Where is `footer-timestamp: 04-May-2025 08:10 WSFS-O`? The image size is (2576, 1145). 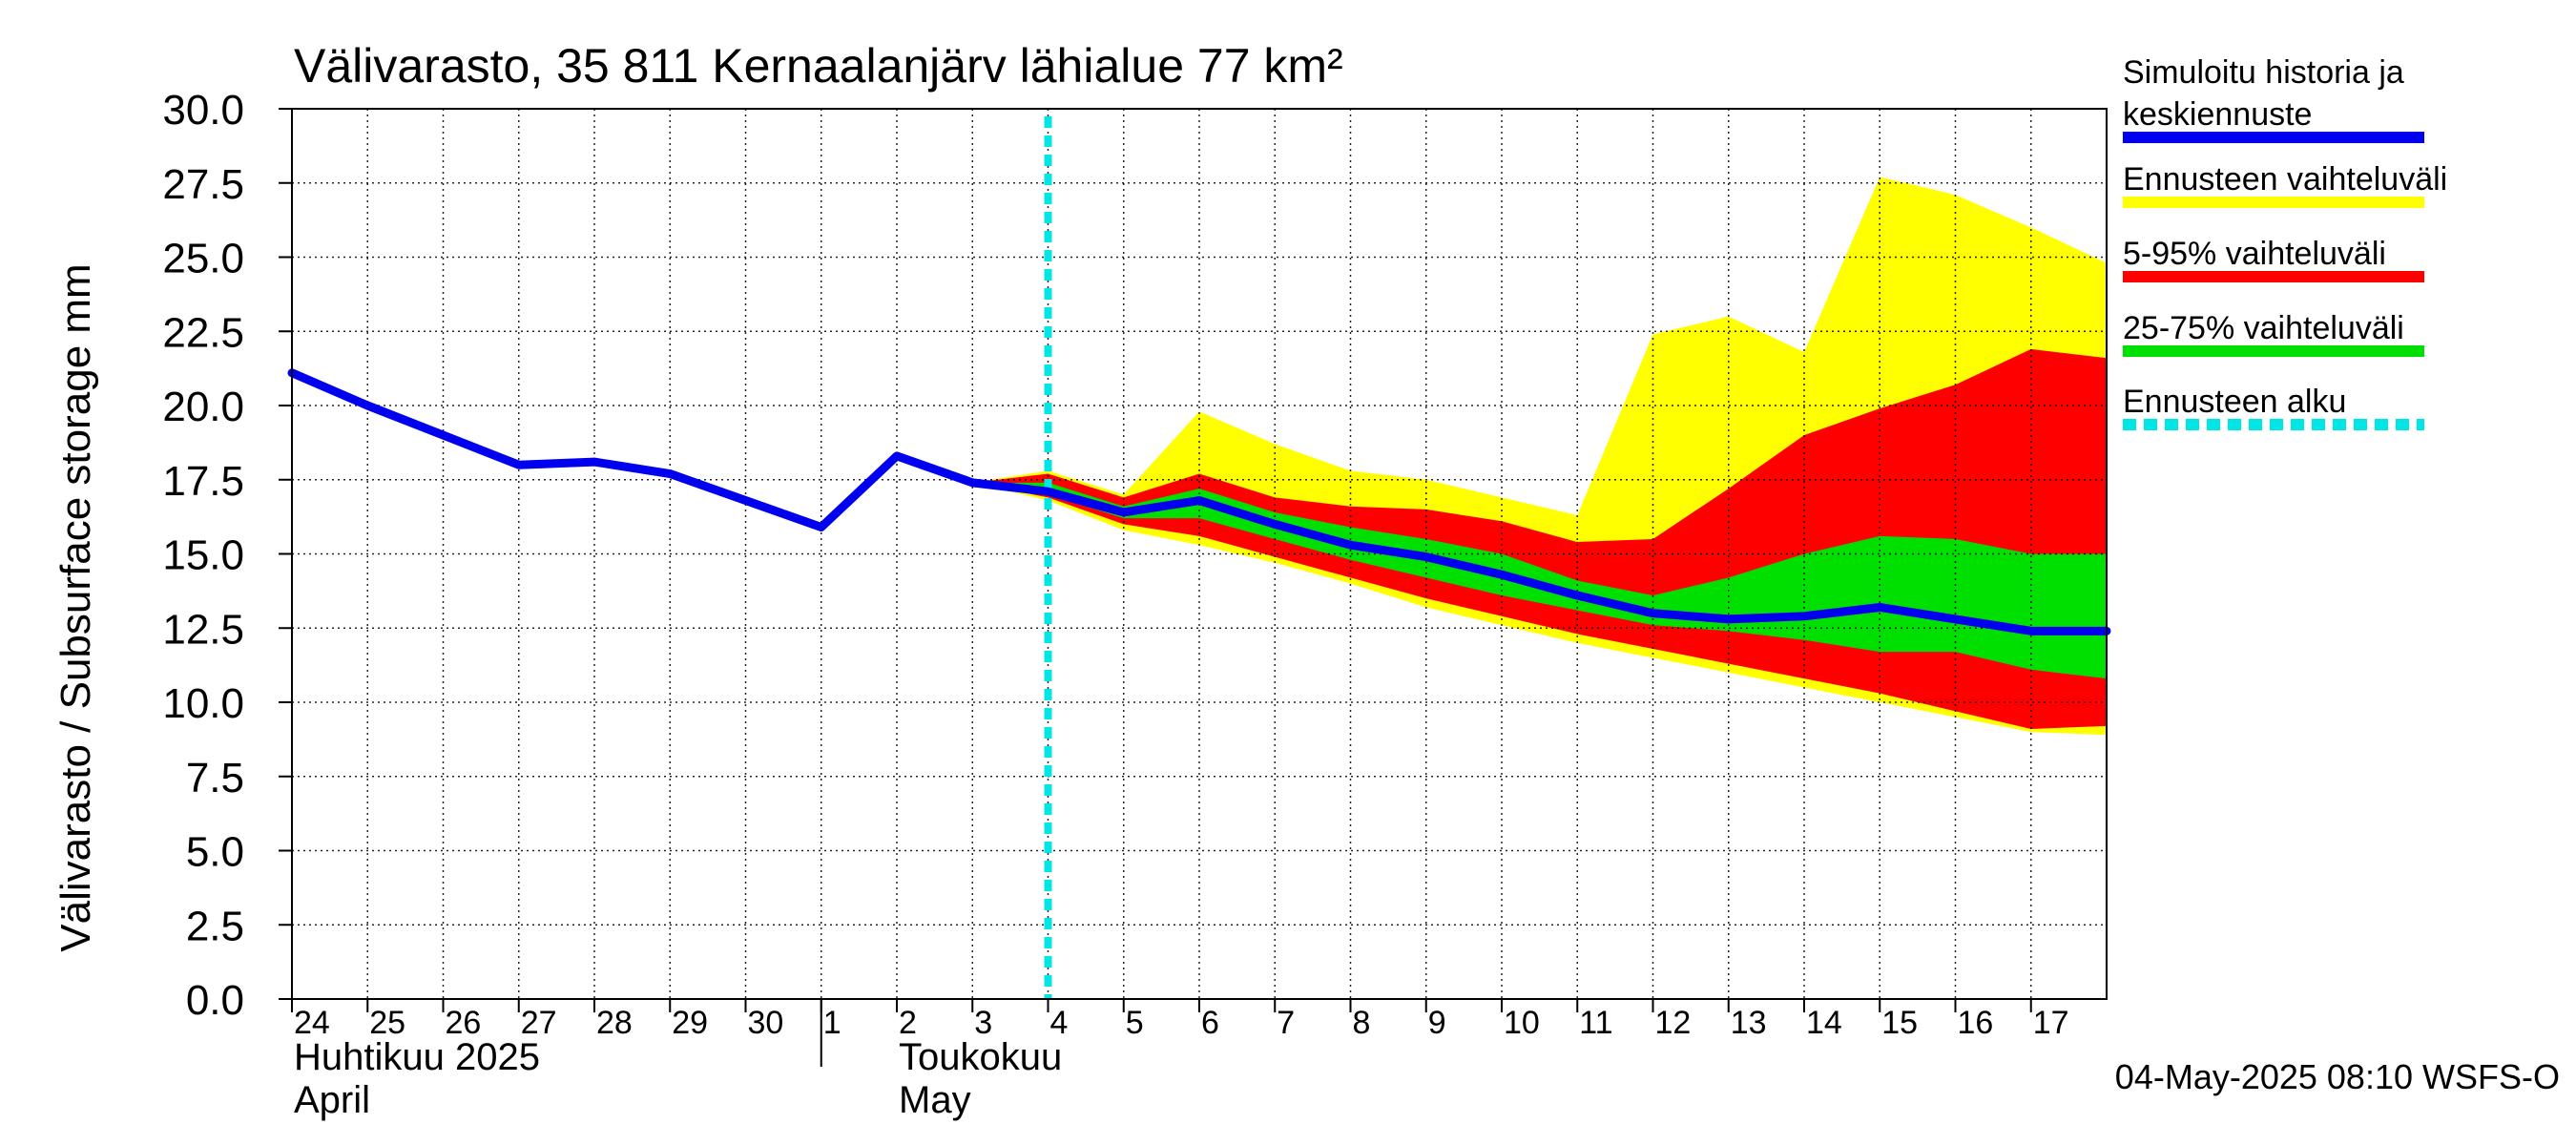
footer-timestamp: 04-May-2025 08:10 WSFS-O is located at coordinates (2337, 1077).